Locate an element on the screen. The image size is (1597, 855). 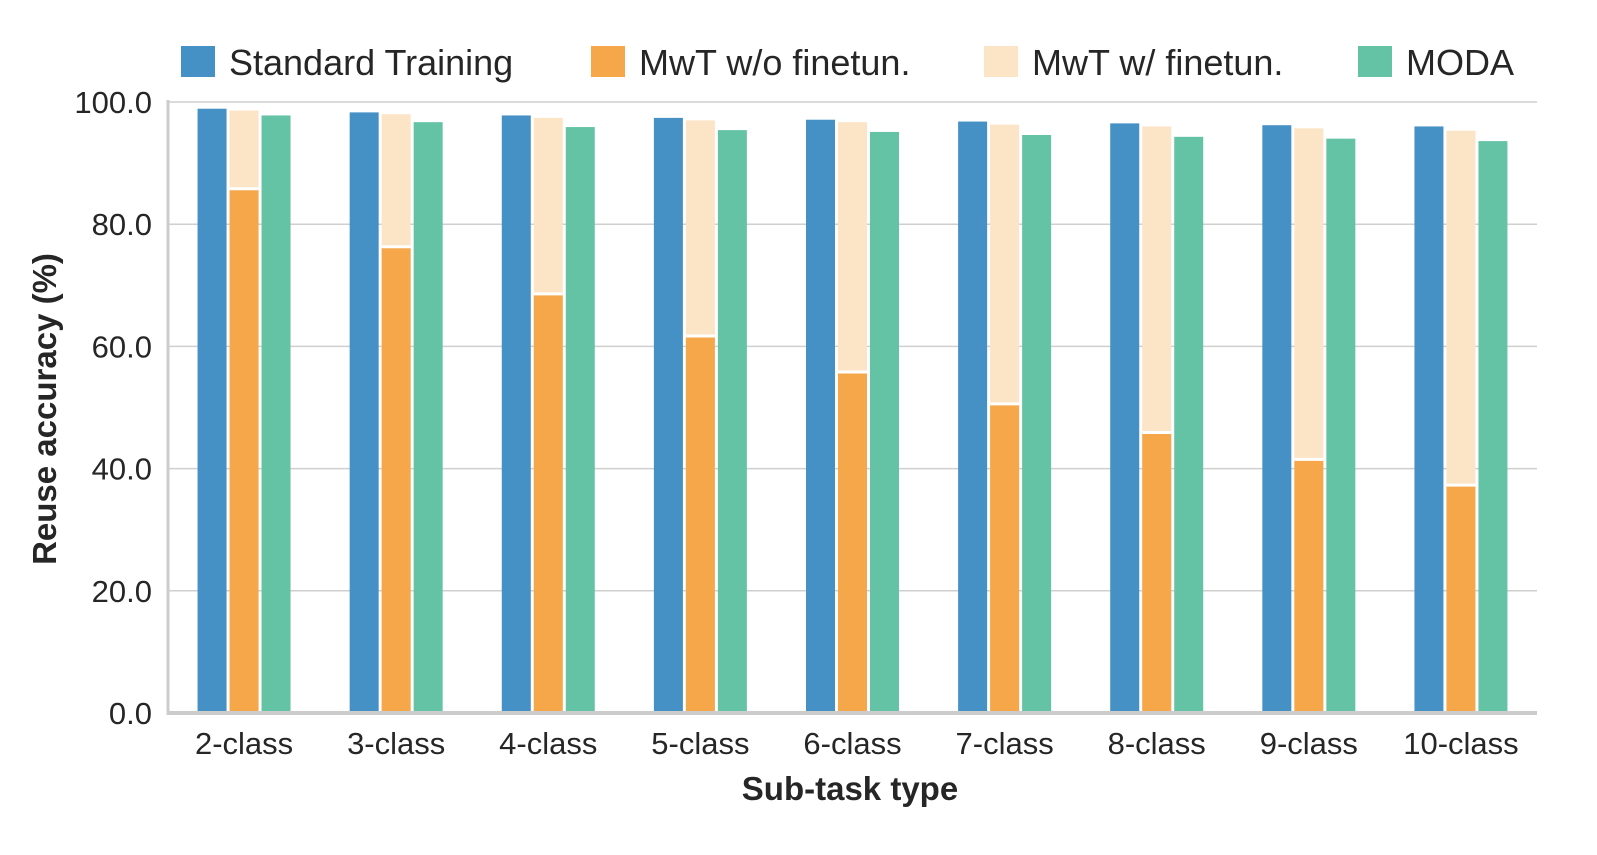
x-tick-label: 2-class is located at coordinates (244, 743).